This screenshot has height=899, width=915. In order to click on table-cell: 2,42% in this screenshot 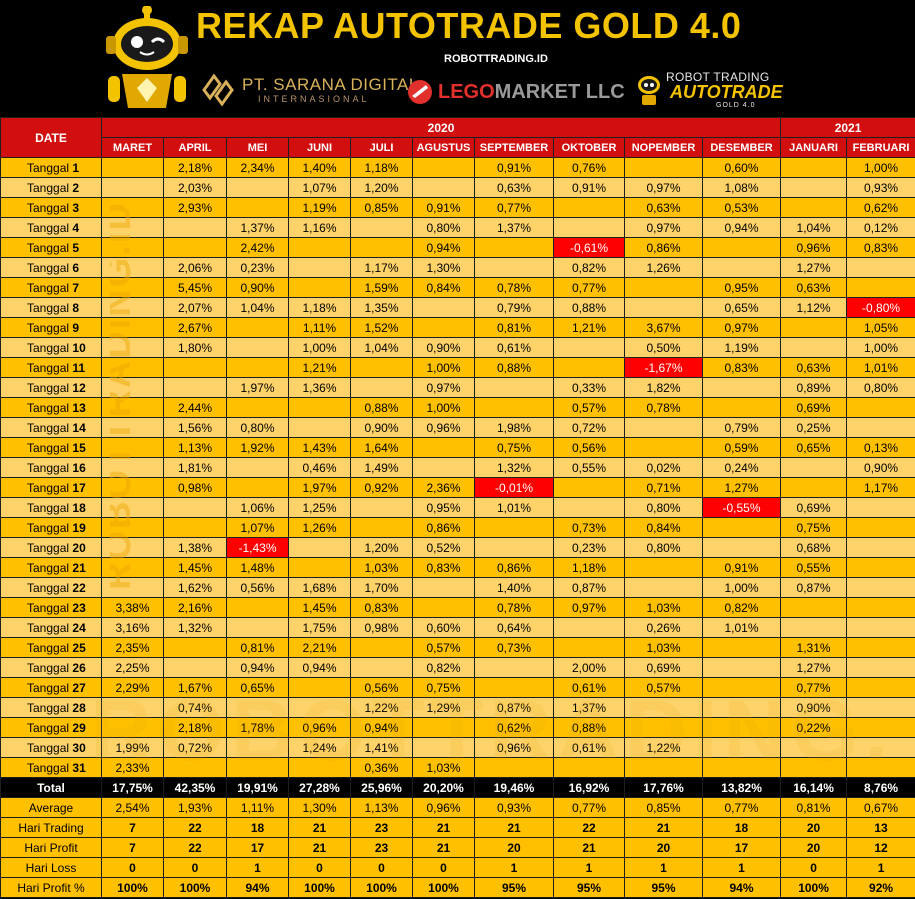, I will do `click(257, 247)`.